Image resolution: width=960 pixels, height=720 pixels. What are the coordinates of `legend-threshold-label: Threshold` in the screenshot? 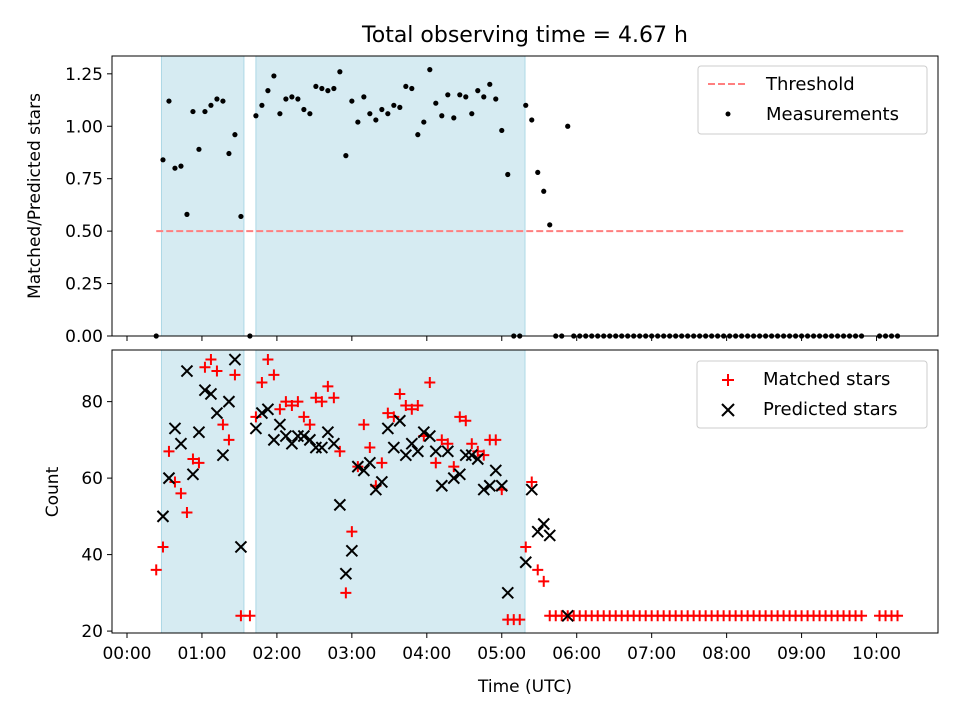 It's located at (810, 84).